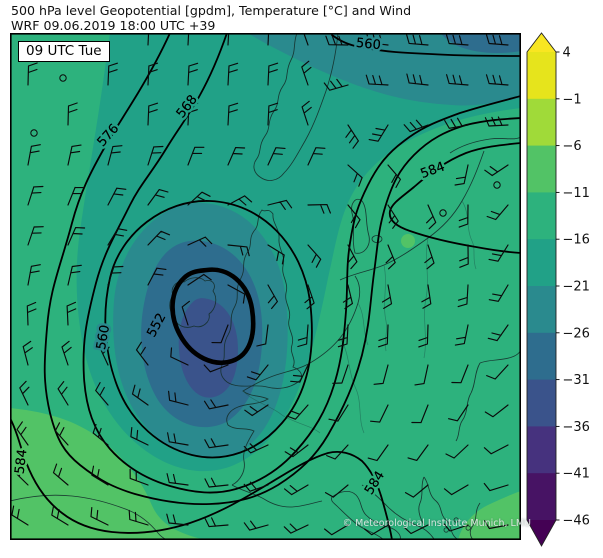 The height and width of the screenshot is (558, 603). I want to click on svg-text: −21, so click(576, 287).